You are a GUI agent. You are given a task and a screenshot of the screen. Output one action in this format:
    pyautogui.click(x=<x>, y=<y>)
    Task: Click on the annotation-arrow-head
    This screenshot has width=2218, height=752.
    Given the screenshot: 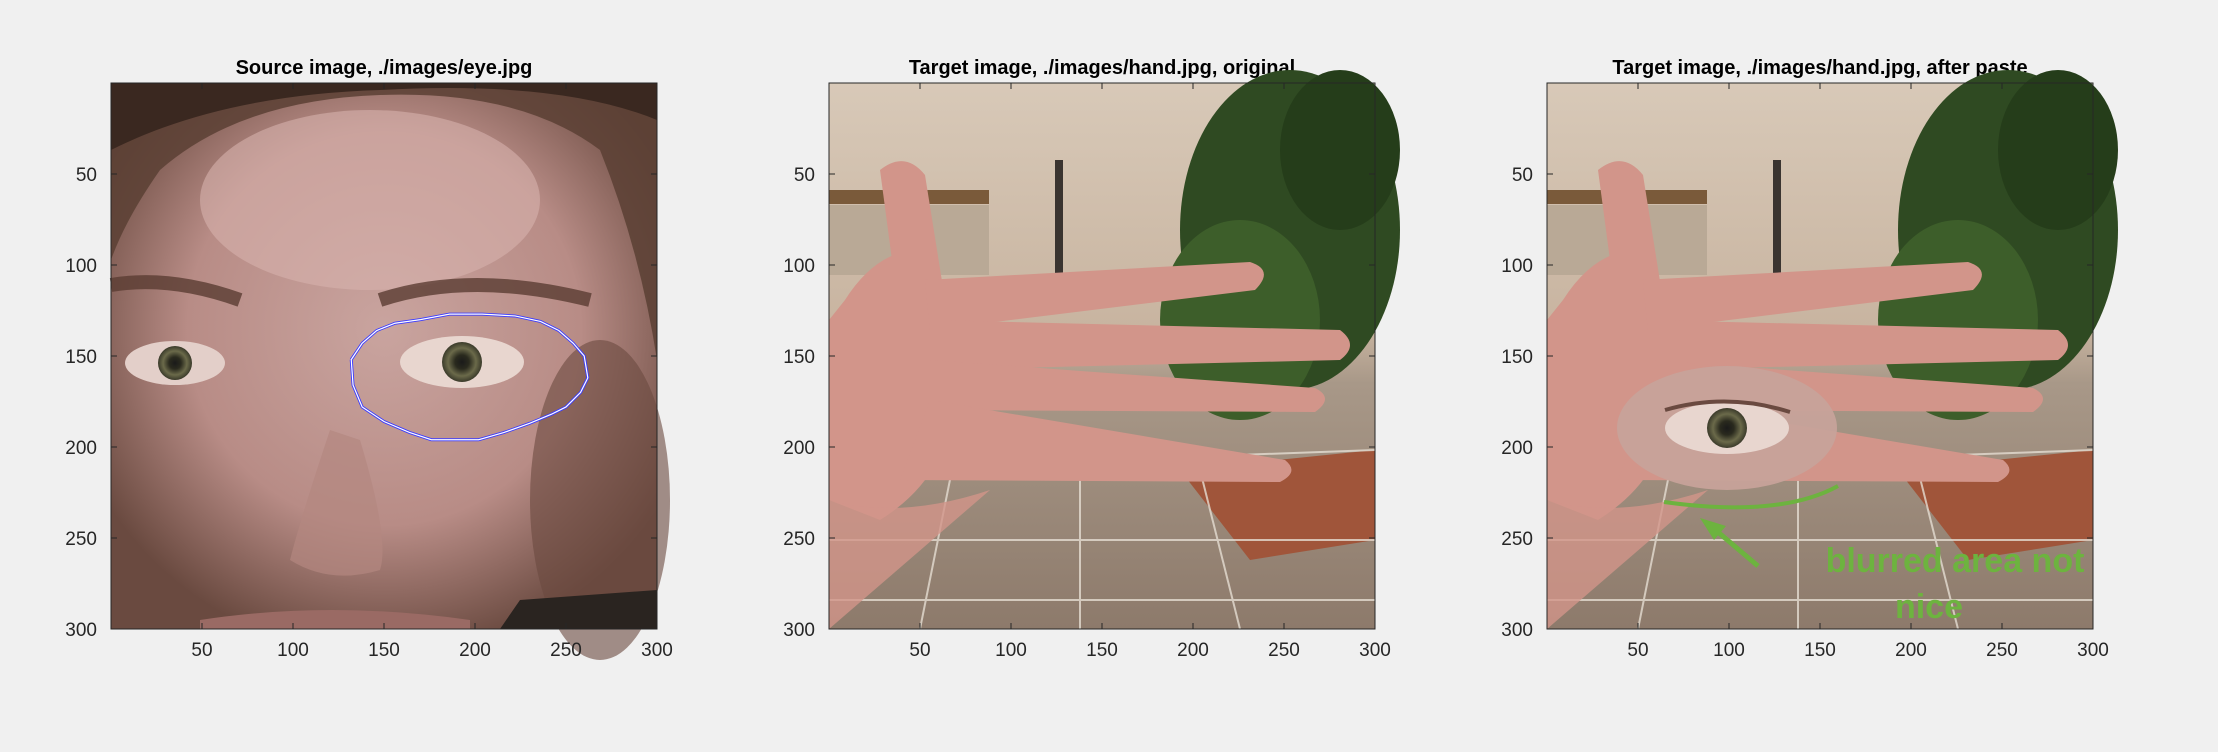 What is the action you would take?
    pyautogui.click(x=1713, y=529)
    